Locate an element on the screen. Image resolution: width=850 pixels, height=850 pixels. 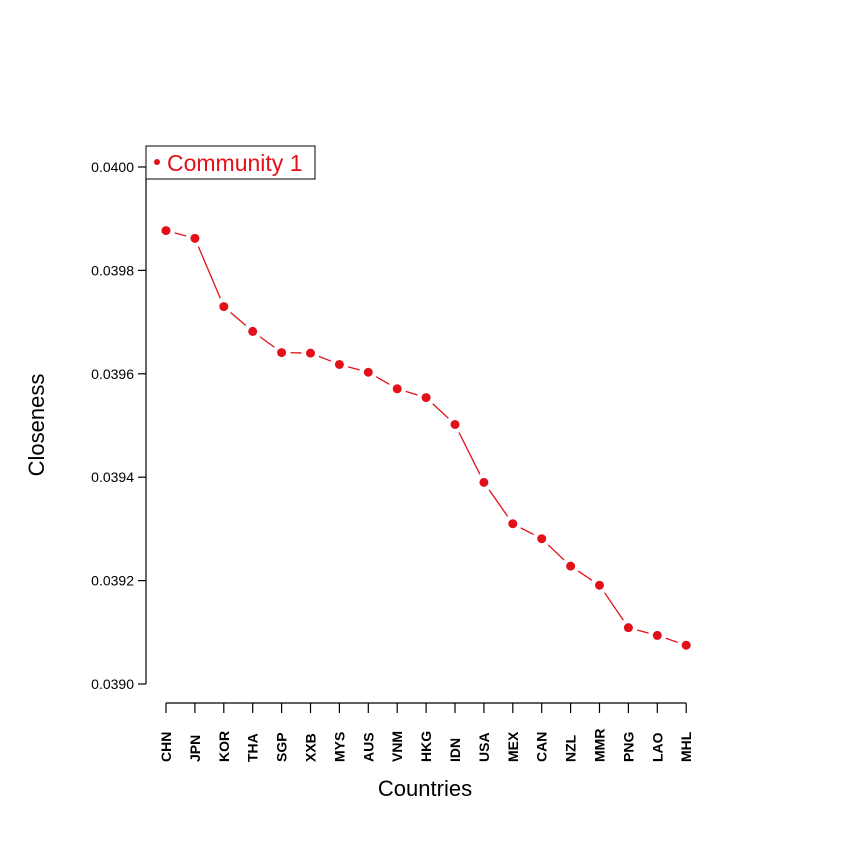
x-tick-label: NZL is located at coordinates (571, 748).